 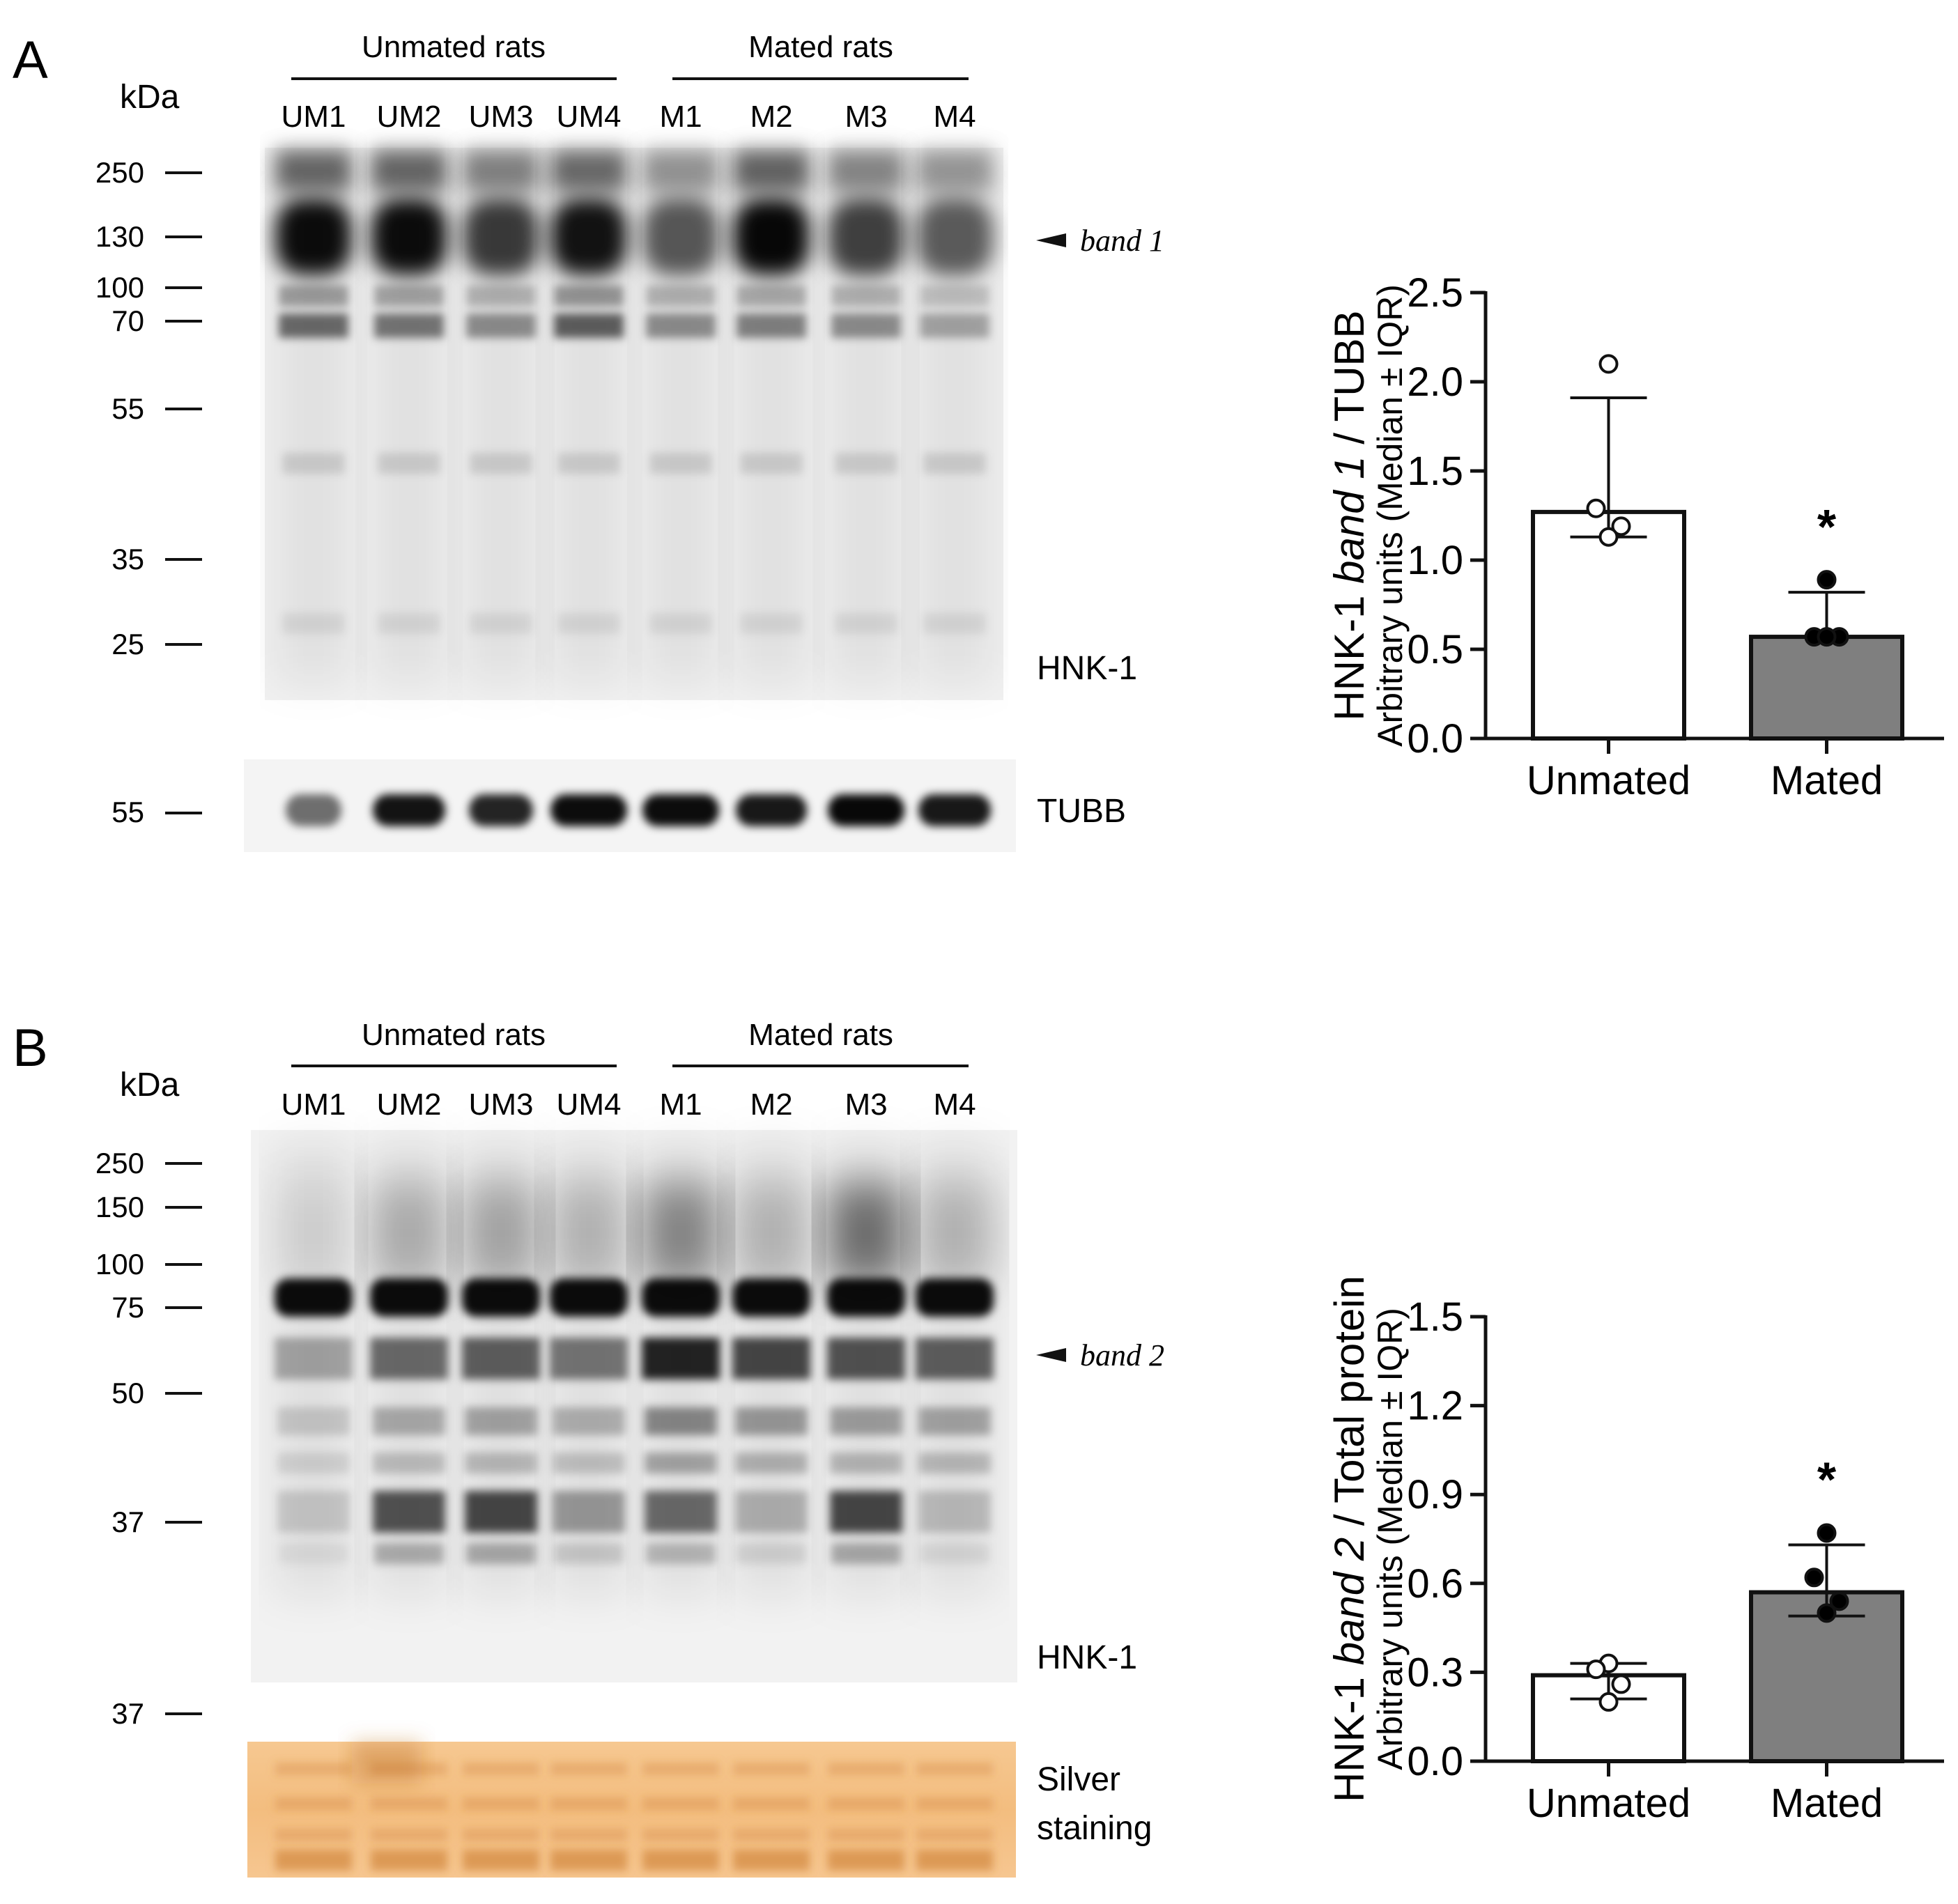 What do you see at coordinates (1081, 811) in the screenshot?
I see `loading-label-tubb: TUBB` at bounding box center [1081, 811].